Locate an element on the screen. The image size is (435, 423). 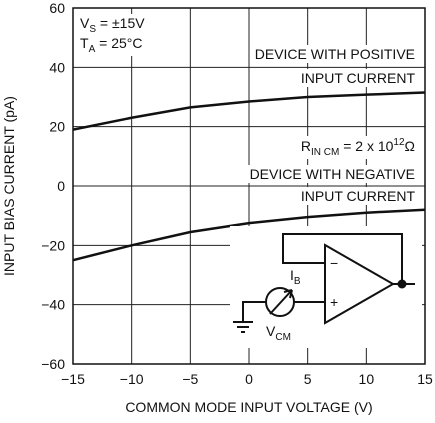
x-tick-label: −10 is located at coordinates (132, 379).